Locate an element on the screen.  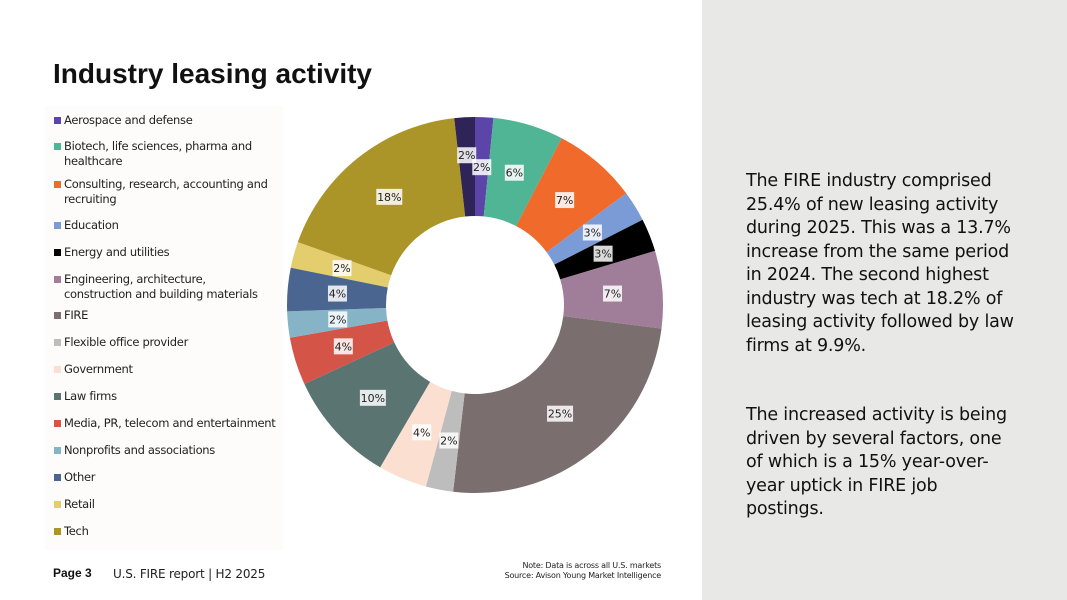
legend-label: Aerospace and defense is located at coordinates (128, 120).